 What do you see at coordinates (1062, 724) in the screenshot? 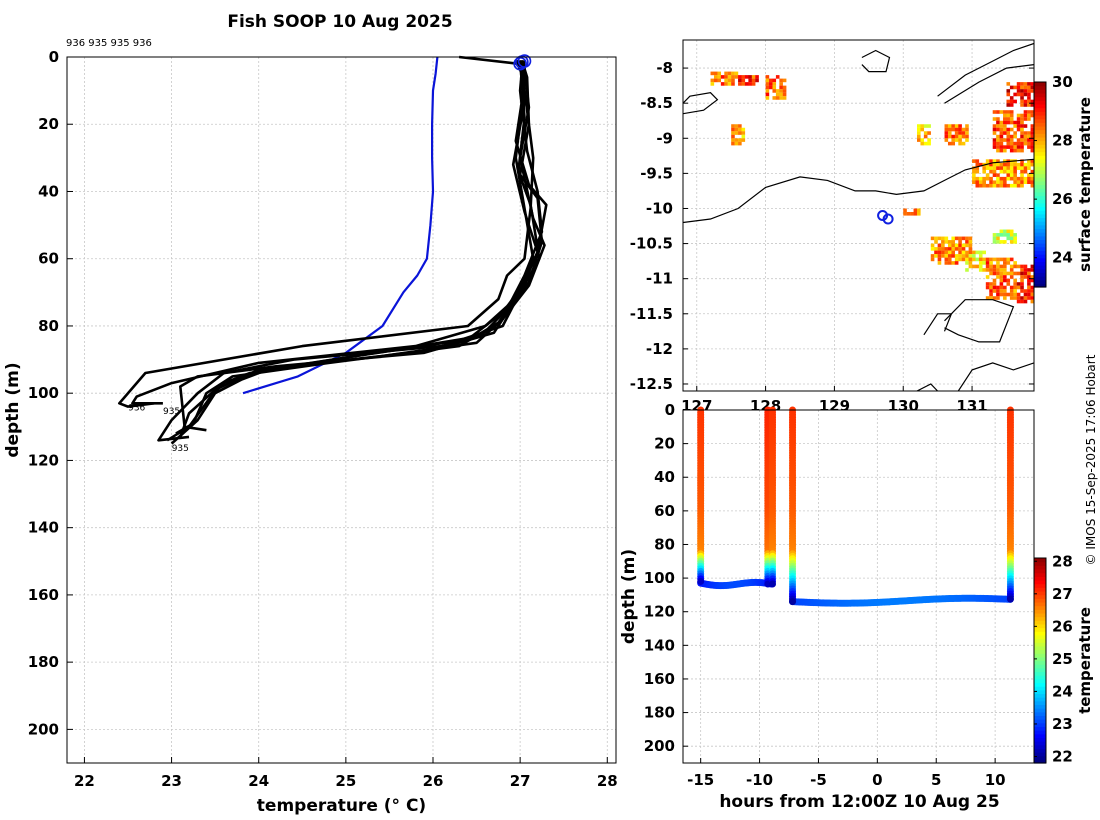
I see `temp-colorbar-tick-label: 23` at bounding box center [1062, 724].